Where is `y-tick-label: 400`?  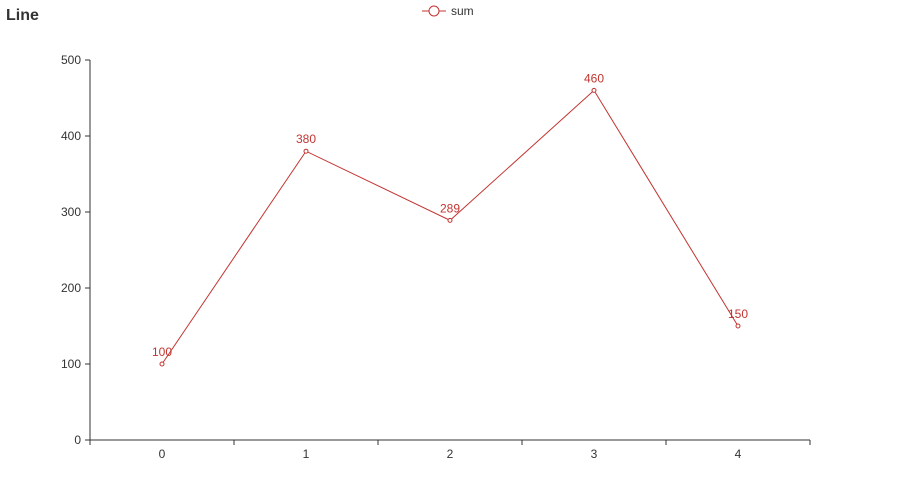
y-tick-label: 400 is located at coordinates (71, 136).